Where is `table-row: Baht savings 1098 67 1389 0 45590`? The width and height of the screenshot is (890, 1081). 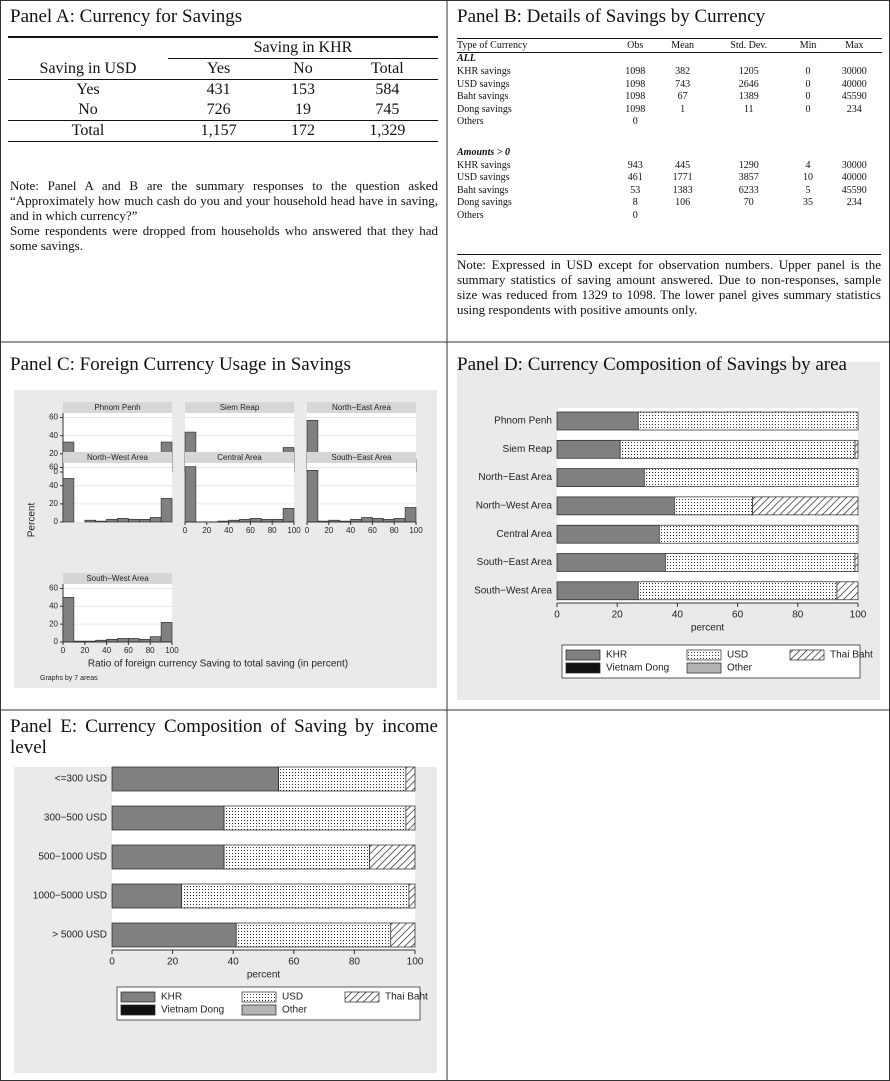 table-row: Baht savings 1098 67 1389 0 45590 is located at coordinates (669, 96).